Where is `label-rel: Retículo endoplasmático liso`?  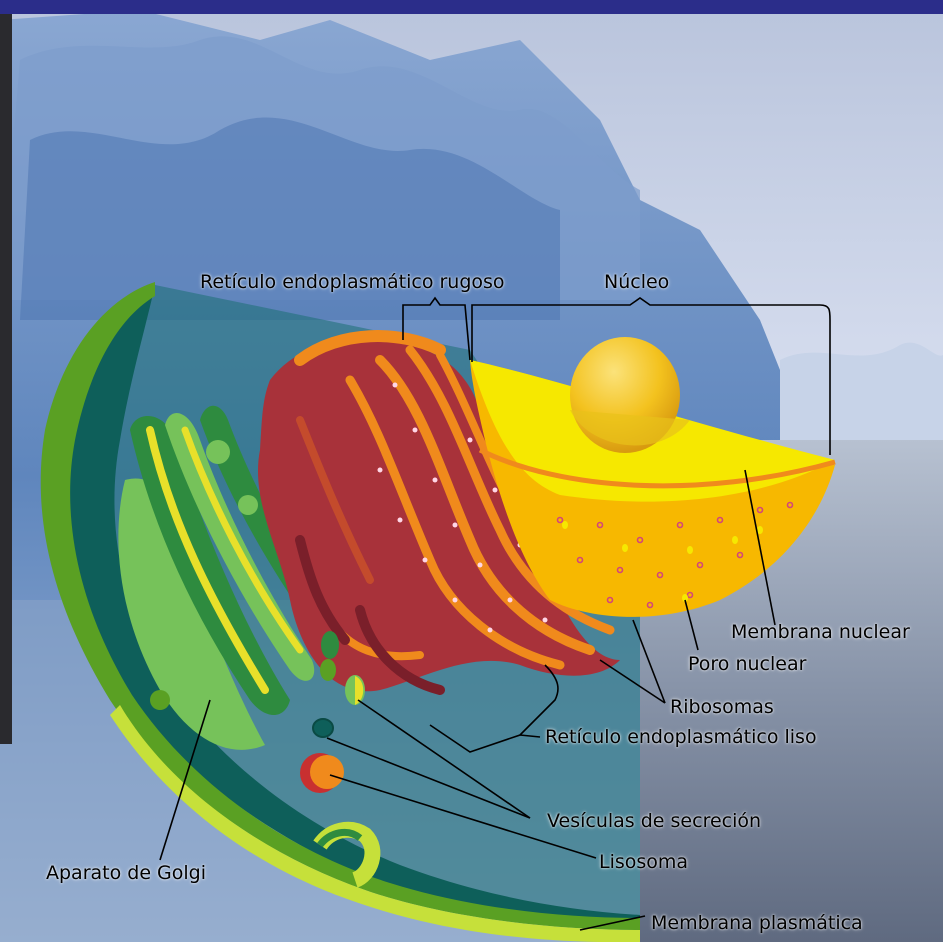
label-rel: Retículo endoplasmático liso is located at coordinates (681, 737).